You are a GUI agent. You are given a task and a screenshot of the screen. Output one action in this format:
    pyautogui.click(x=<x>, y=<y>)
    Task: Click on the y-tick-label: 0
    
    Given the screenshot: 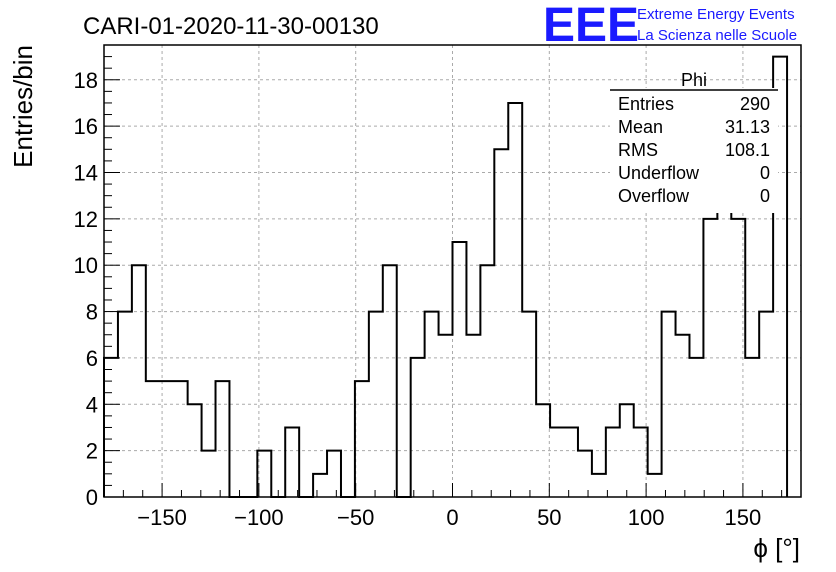 What is the action you would take?
    pyautogui.click(x=92, y=497)
    